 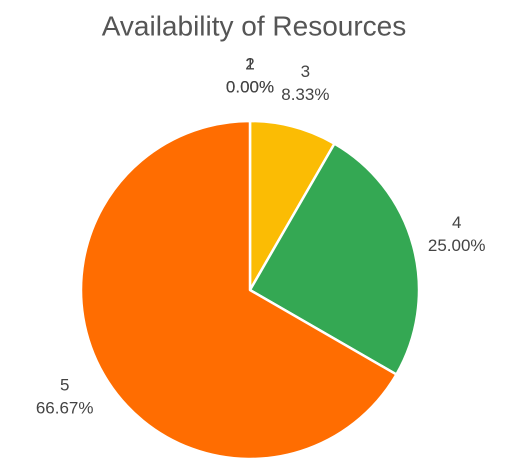 I want to click on chart-title: Availability of Resources, so click(x=254, y=25).